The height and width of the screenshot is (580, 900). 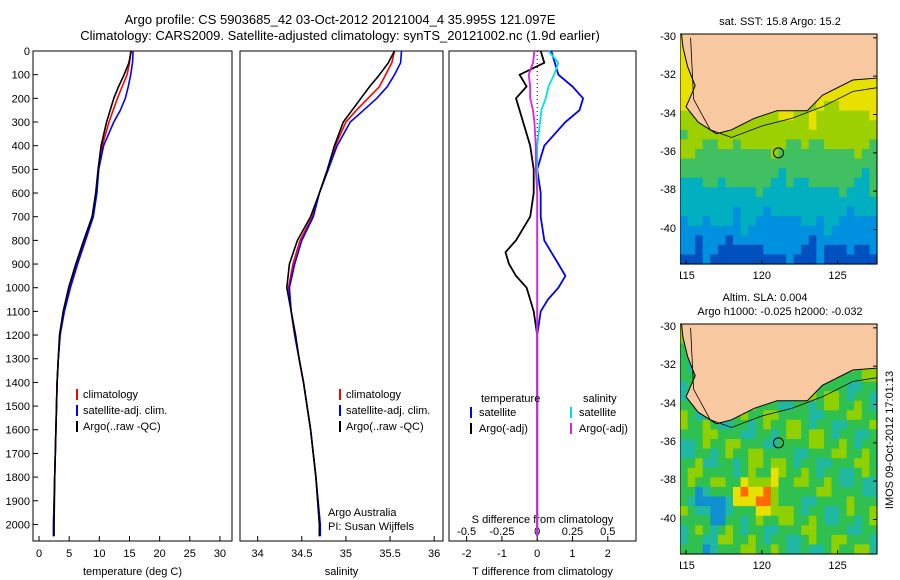 What do you see at coordinates (837, 276) in the screenshot?
I see `lon-tick-label: 125` at bounding box center [837, 276].